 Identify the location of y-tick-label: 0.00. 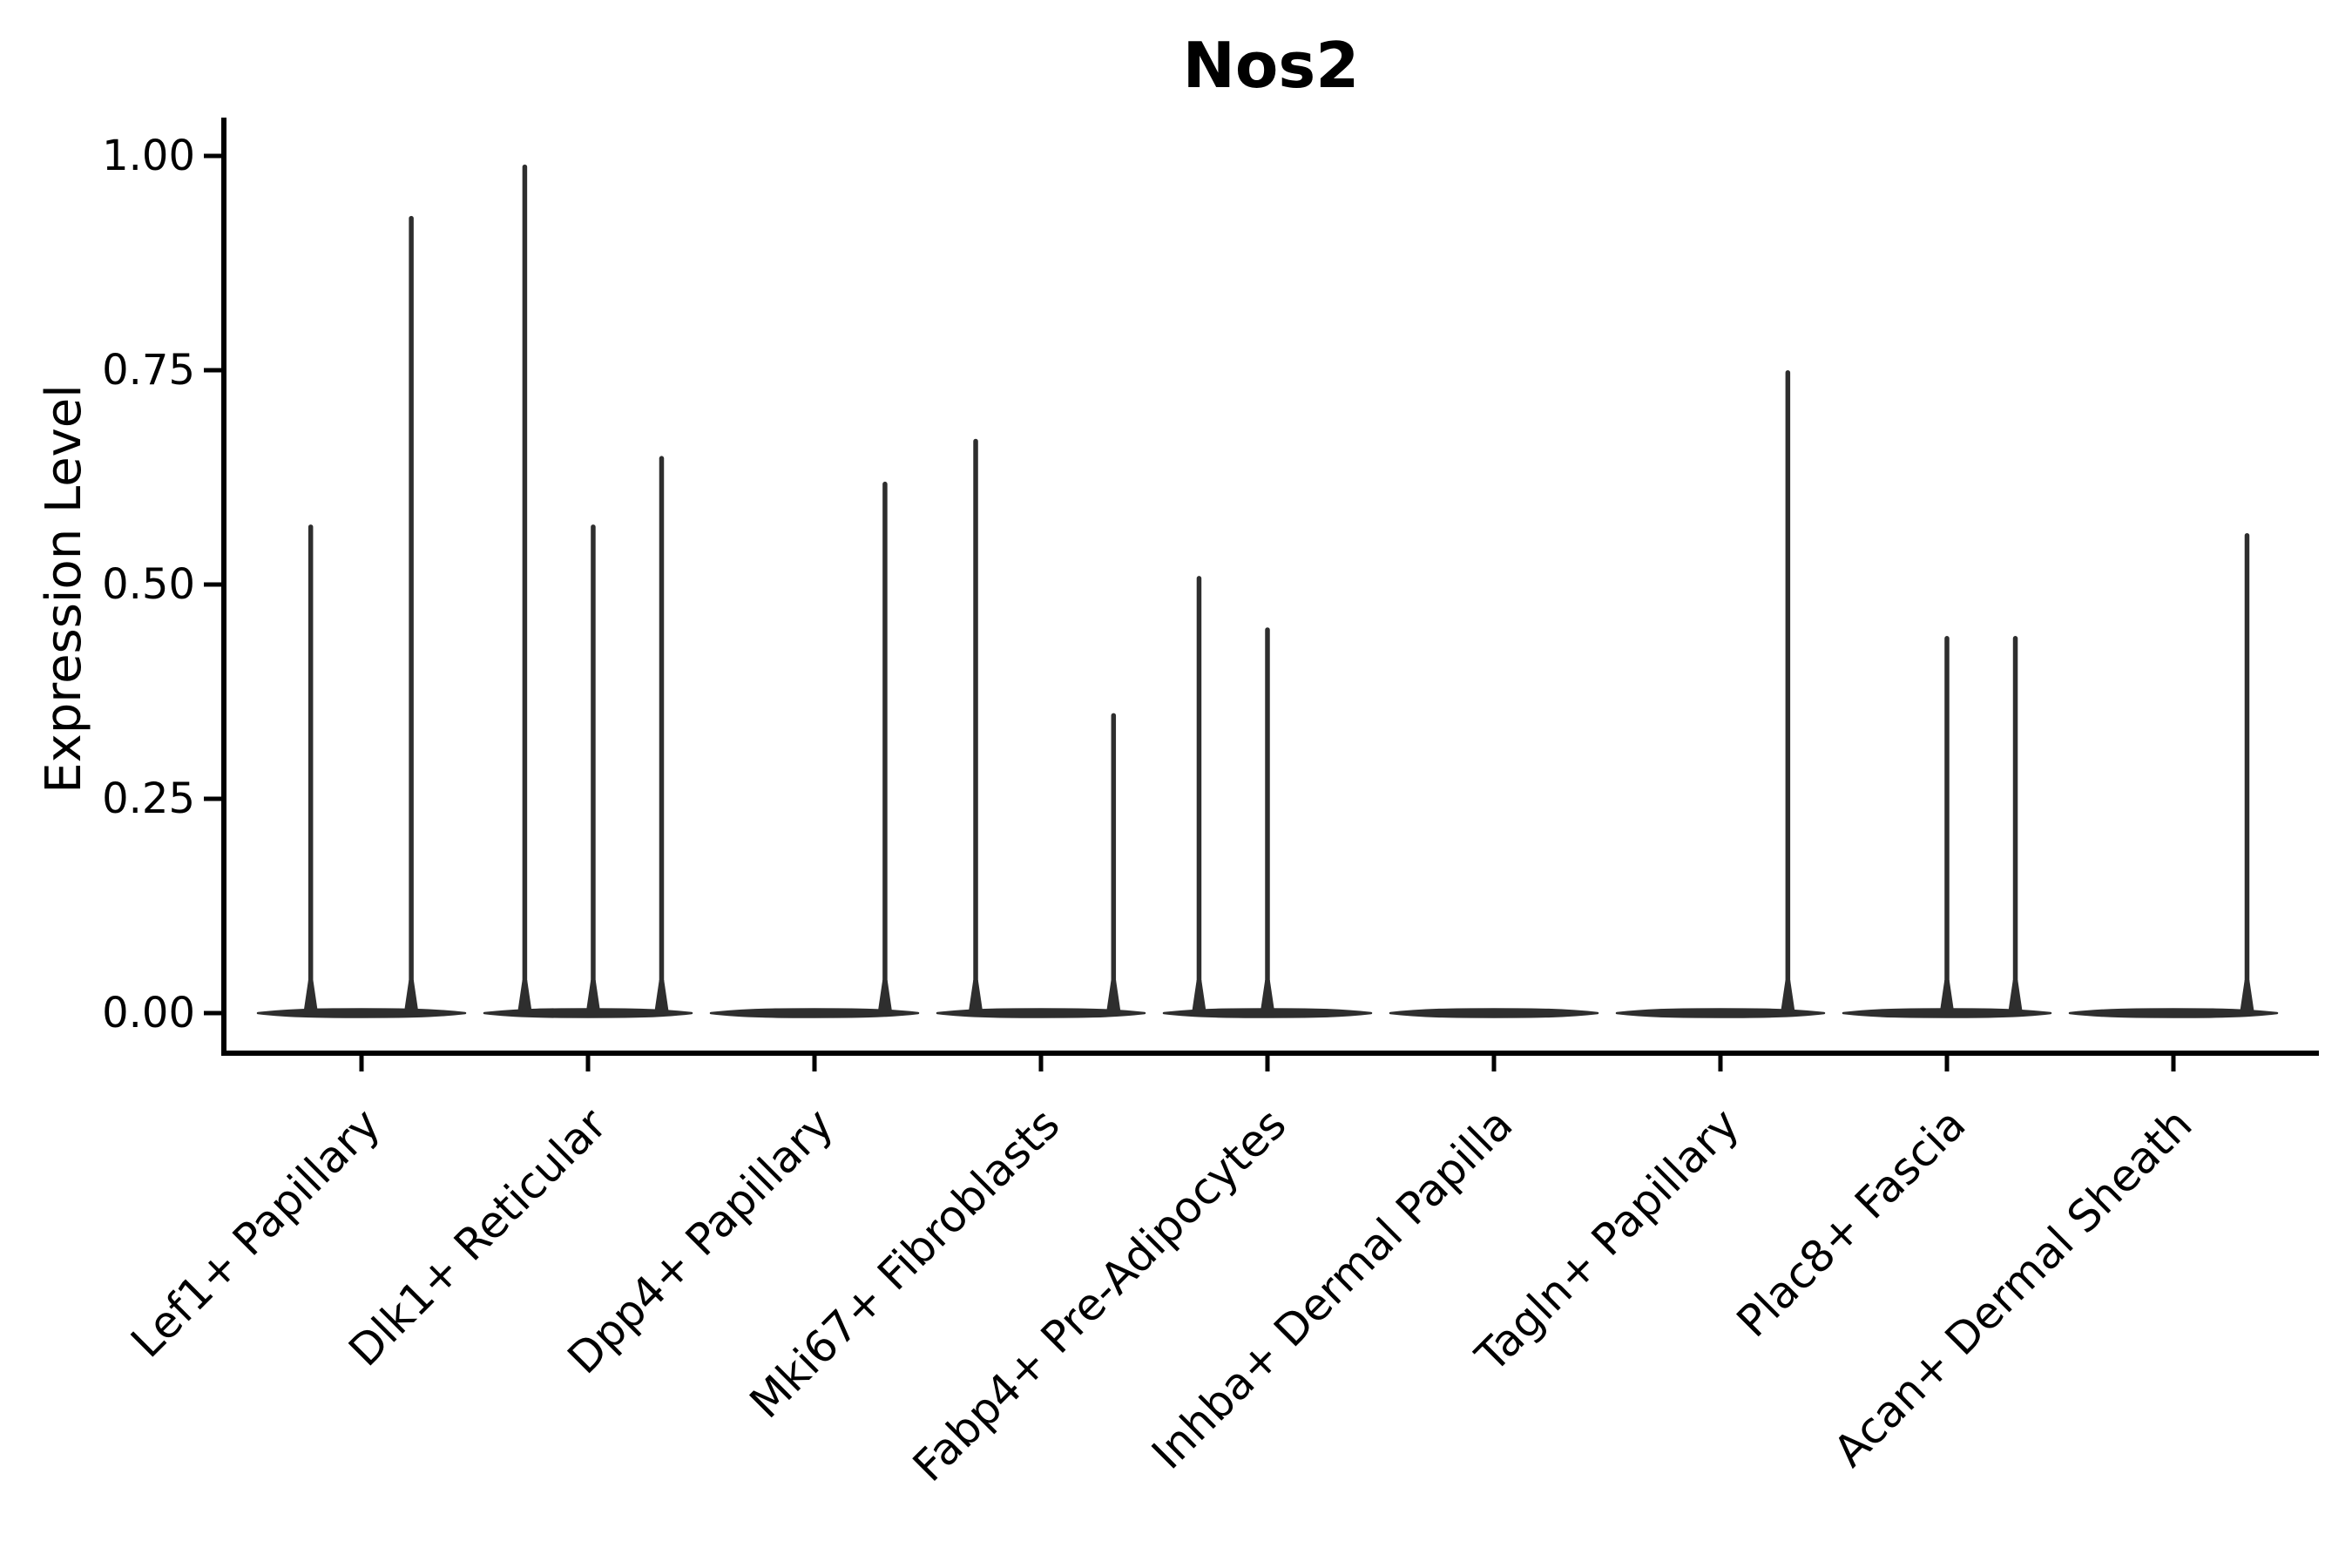
(148, 1013).